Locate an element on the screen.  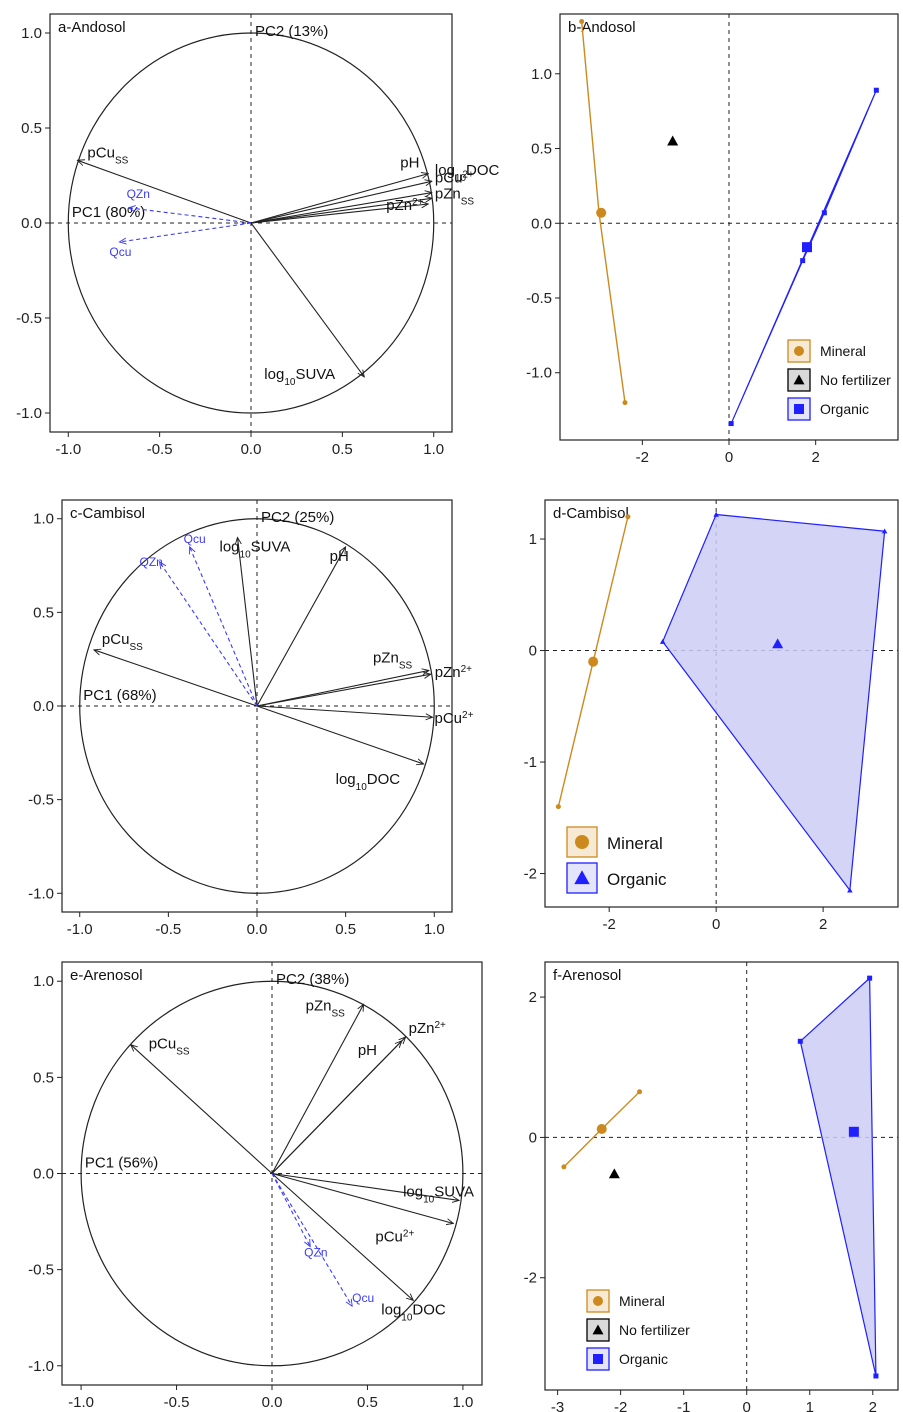
panel-label: a-Andosol is located at coordinates (92, 27).